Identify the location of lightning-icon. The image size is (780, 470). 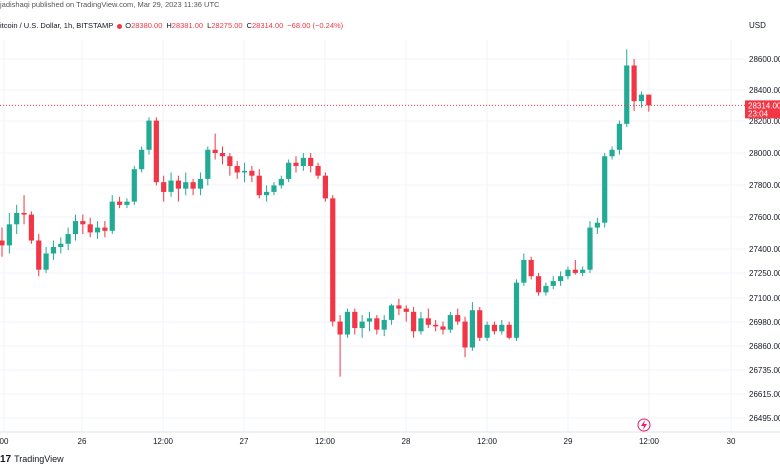
(644, 425).